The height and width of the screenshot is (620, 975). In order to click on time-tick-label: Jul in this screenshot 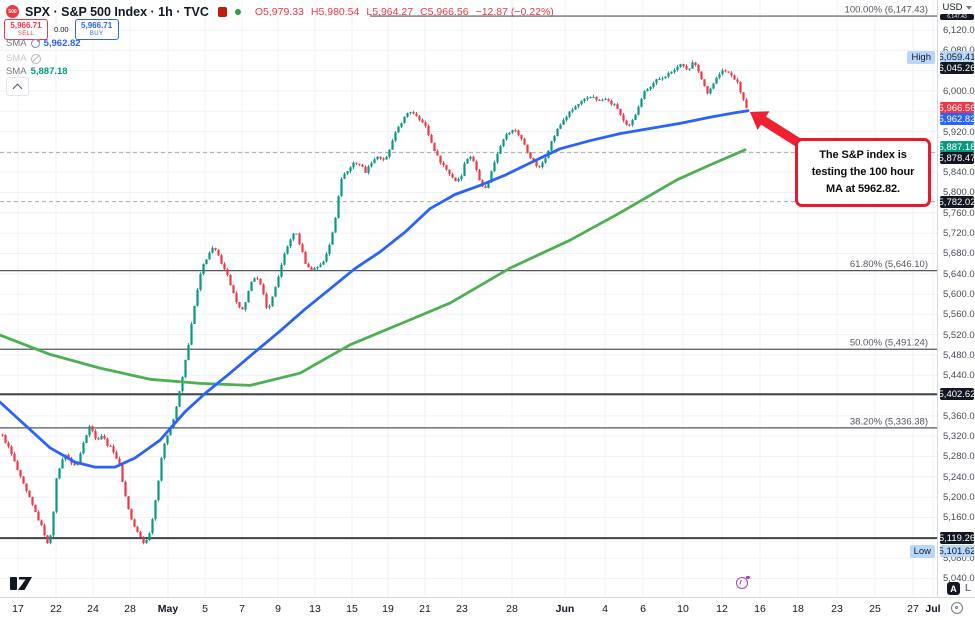, I will do `click(933, 609)`.